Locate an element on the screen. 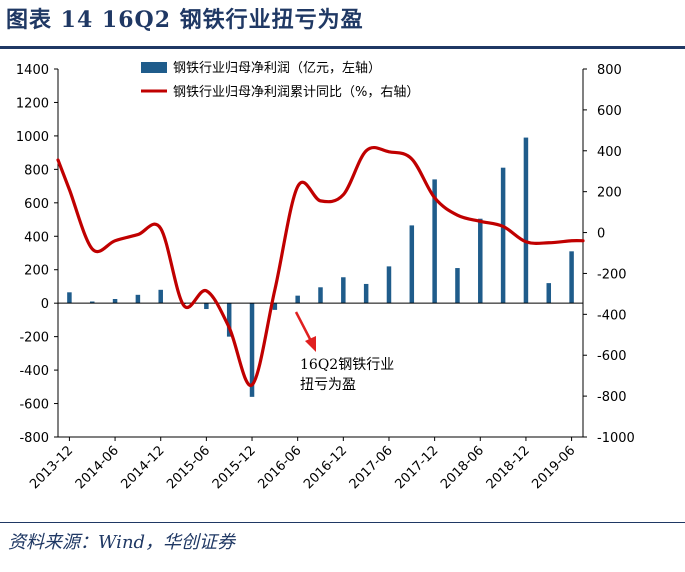 This screenshot has height=572, width=685. left-tick-label: -600 is located at coordinates (34, 405).